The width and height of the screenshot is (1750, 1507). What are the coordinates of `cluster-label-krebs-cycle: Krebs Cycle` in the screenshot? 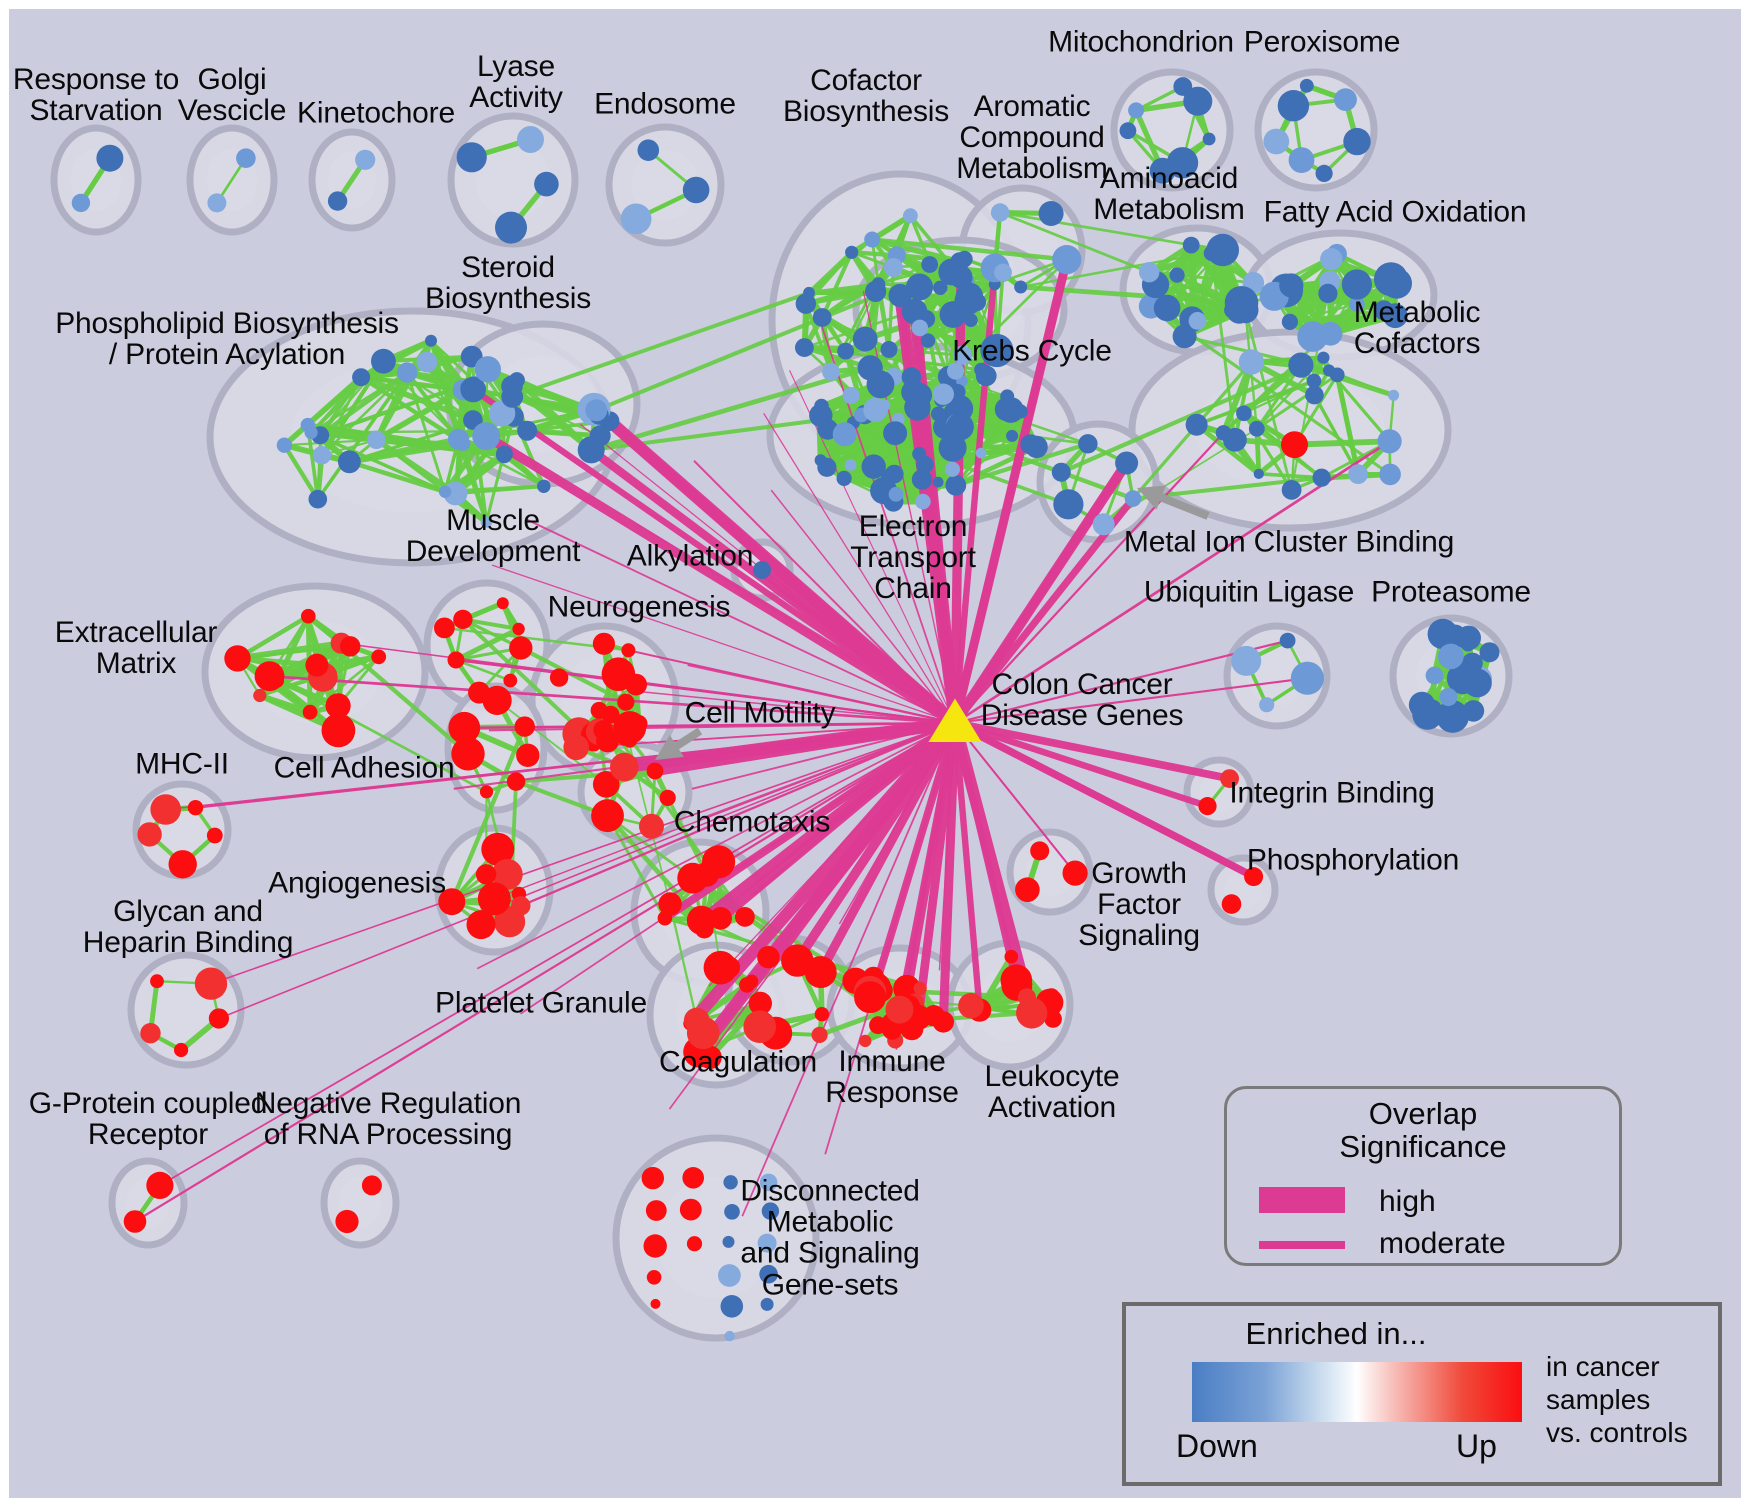 It's located at (1032, 351).